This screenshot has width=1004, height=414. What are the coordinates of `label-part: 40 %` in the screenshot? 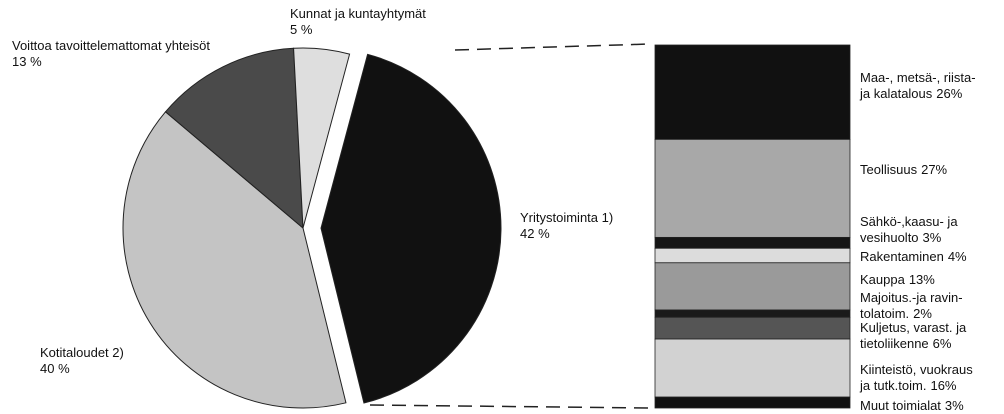 It's located at (55, 368).